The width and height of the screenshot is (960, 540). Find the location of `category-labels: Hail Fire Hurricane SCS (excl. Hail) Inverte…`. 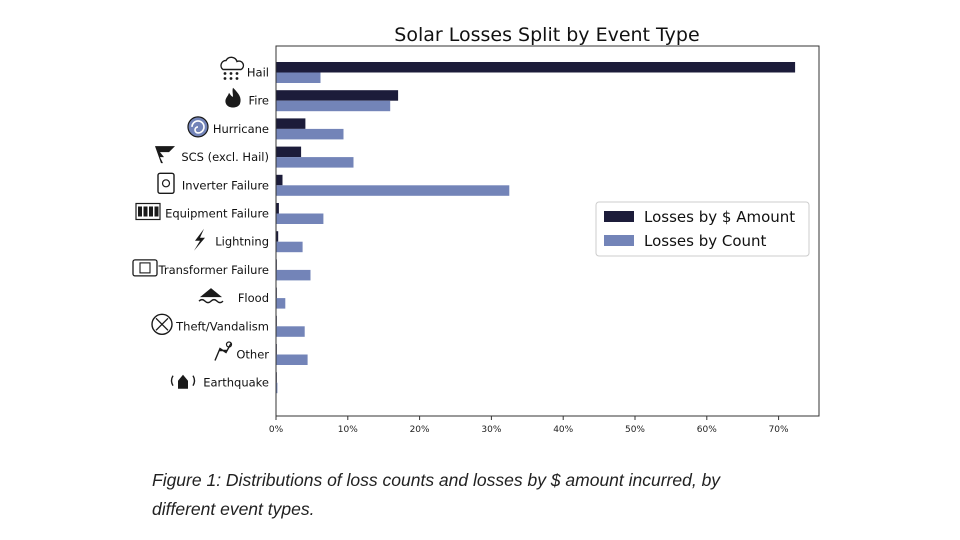

category-labels: Hail Fire Hurricane SCS (excl. Hail) Inverte… is located at coordinates (214, 228).